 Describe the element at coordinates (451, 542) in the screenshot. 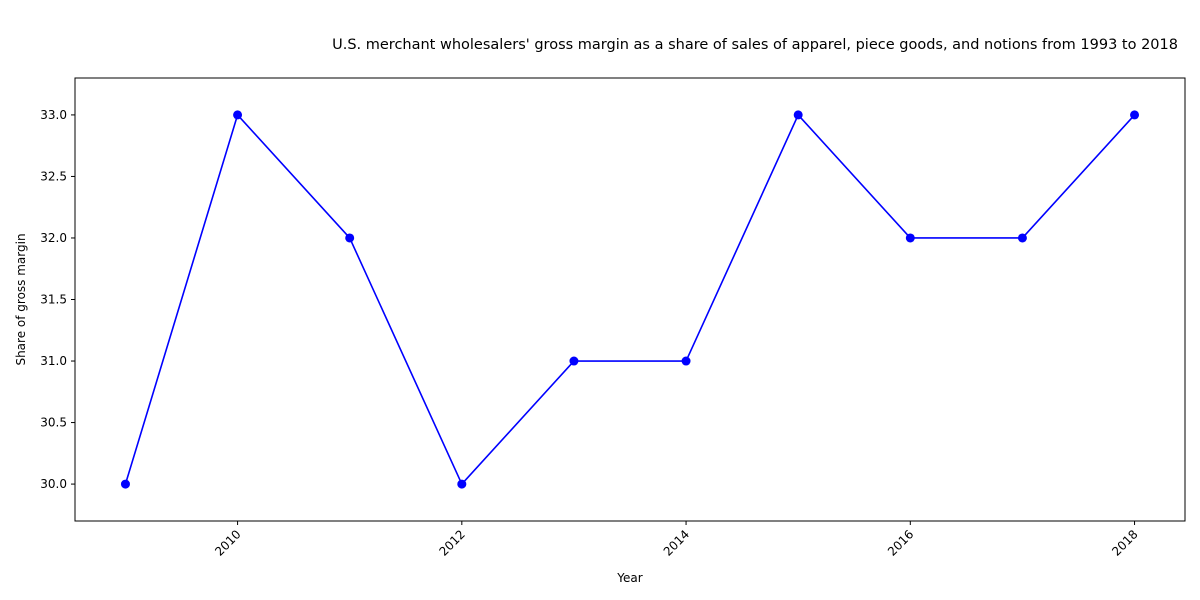

I see `x-tick-label: 2012` at that location.